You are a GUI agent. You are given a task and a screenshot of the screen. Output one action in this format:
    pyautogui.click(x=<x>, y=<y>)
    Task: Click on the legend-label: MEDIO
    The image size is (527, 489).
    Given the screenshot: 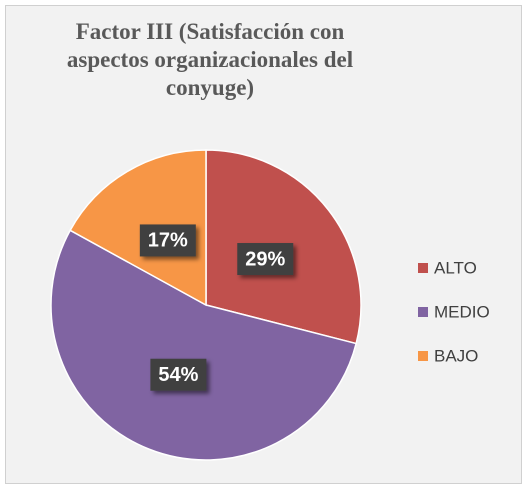 What is the action you would take?
    pyautogui.click(x=462, y=311)
    